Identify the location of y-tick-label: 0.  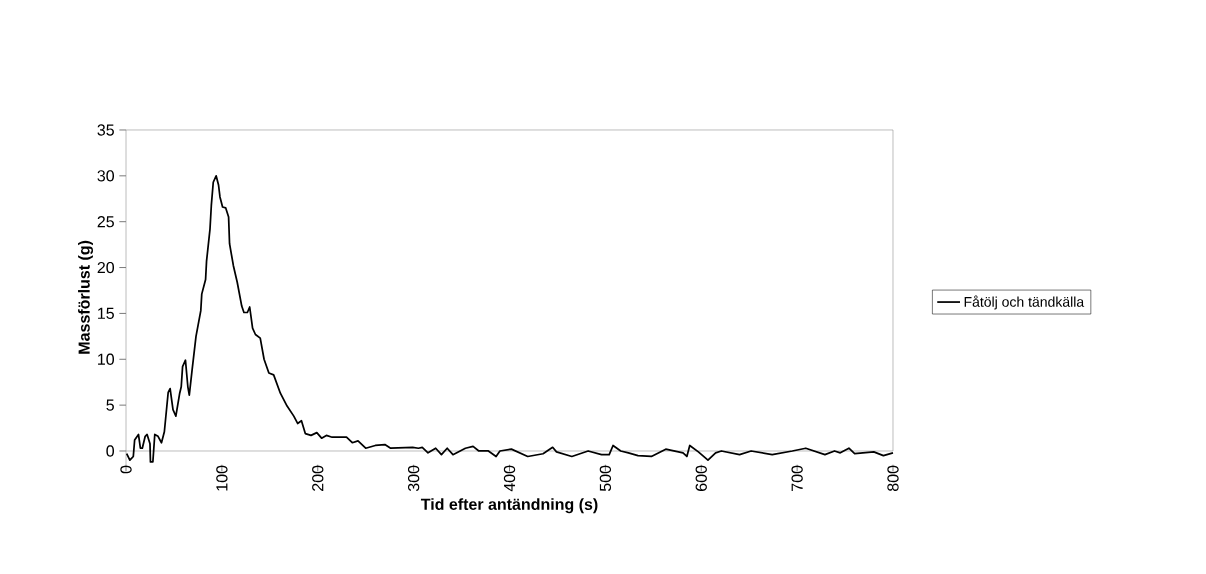
(110, 451).